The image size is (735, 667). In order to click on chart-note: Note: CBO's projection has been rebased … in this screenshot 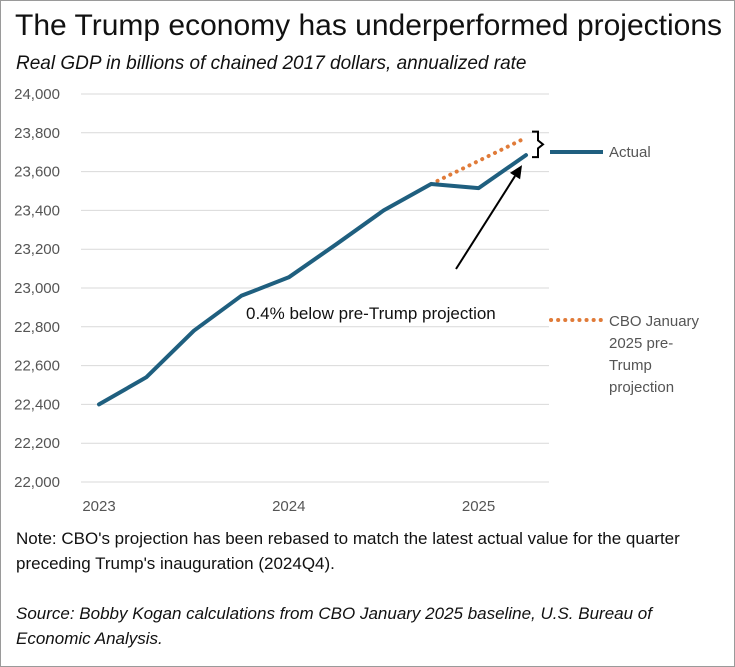, I will do `click(348, 551)`.